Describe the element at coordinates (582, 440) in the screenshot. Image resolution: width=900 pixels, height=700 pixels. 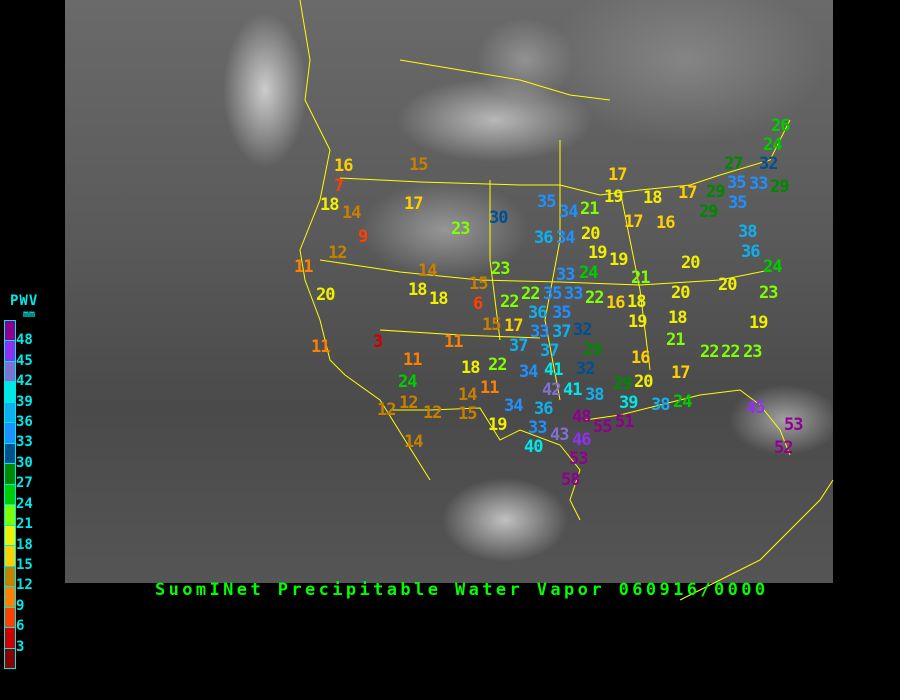
I see `station-pwv-value: 46` at that location.